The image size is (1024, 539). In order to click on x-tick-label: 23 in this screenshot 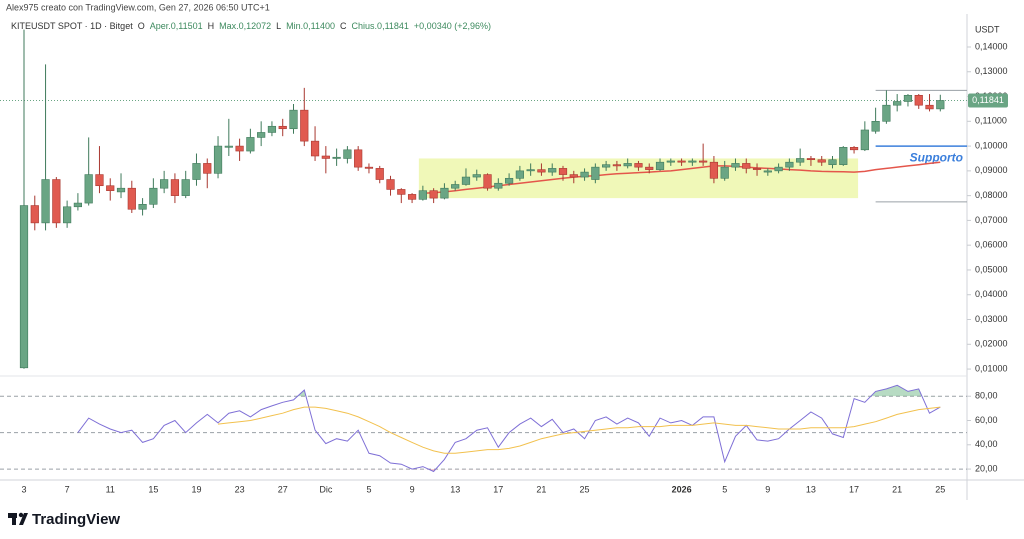, I will do `click(240, 489)`.